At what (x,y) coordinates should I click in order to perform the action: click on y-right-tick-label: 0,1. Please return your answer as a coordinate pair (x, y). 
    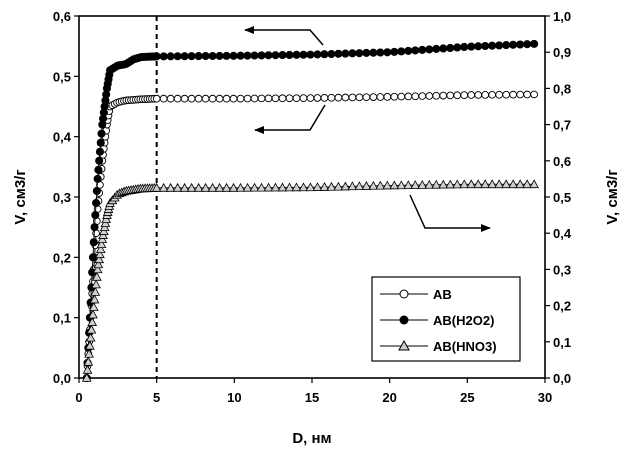
    Looking at the image, I should click on (562, 342).